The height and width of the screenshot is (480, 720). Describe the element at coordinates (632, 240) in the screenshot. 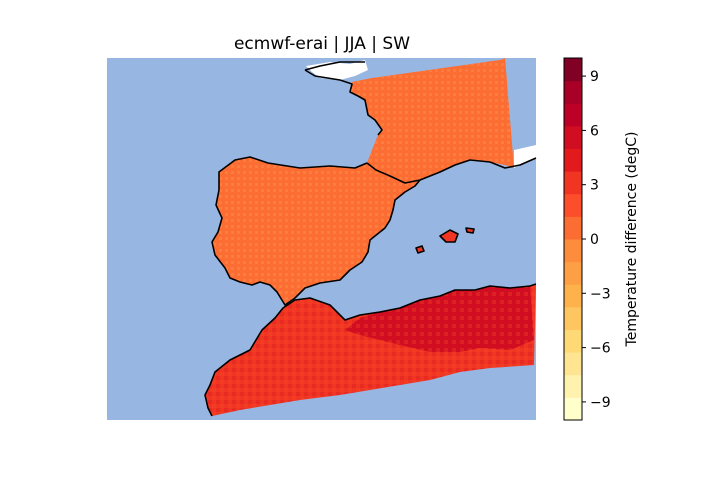

I see `colorbar-label: Temperature difference (degC)` at that location.